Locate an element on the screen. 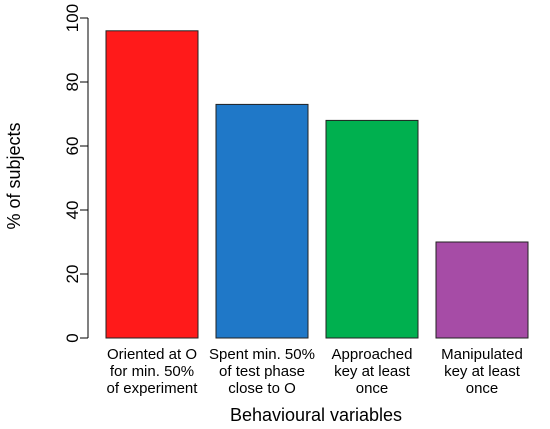 This screenshot has height=429, width=550. category-label: Approached key at least once is located at coordinates (372, 371).